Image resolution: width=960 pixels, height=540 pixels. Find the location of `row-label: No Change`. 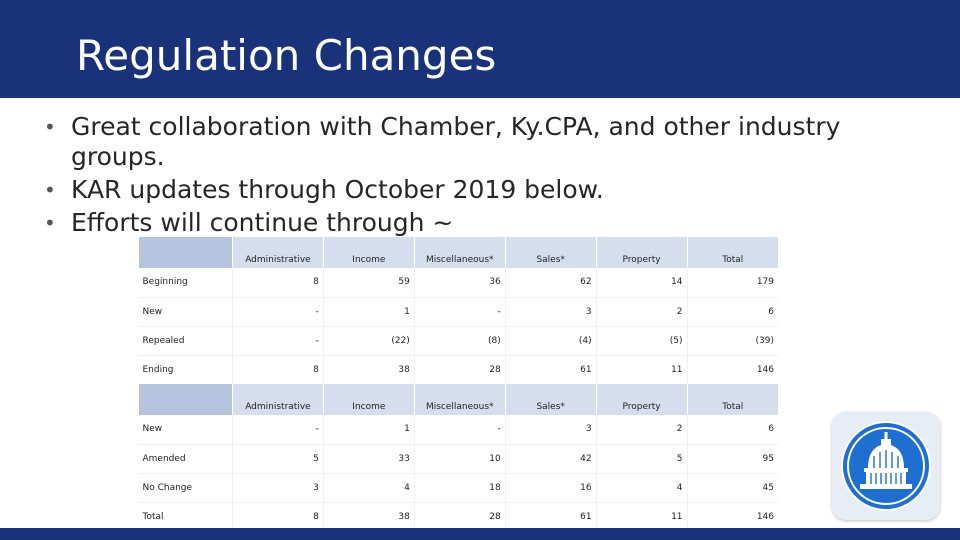

row-label: No Change is located at coordinates (185, 488).